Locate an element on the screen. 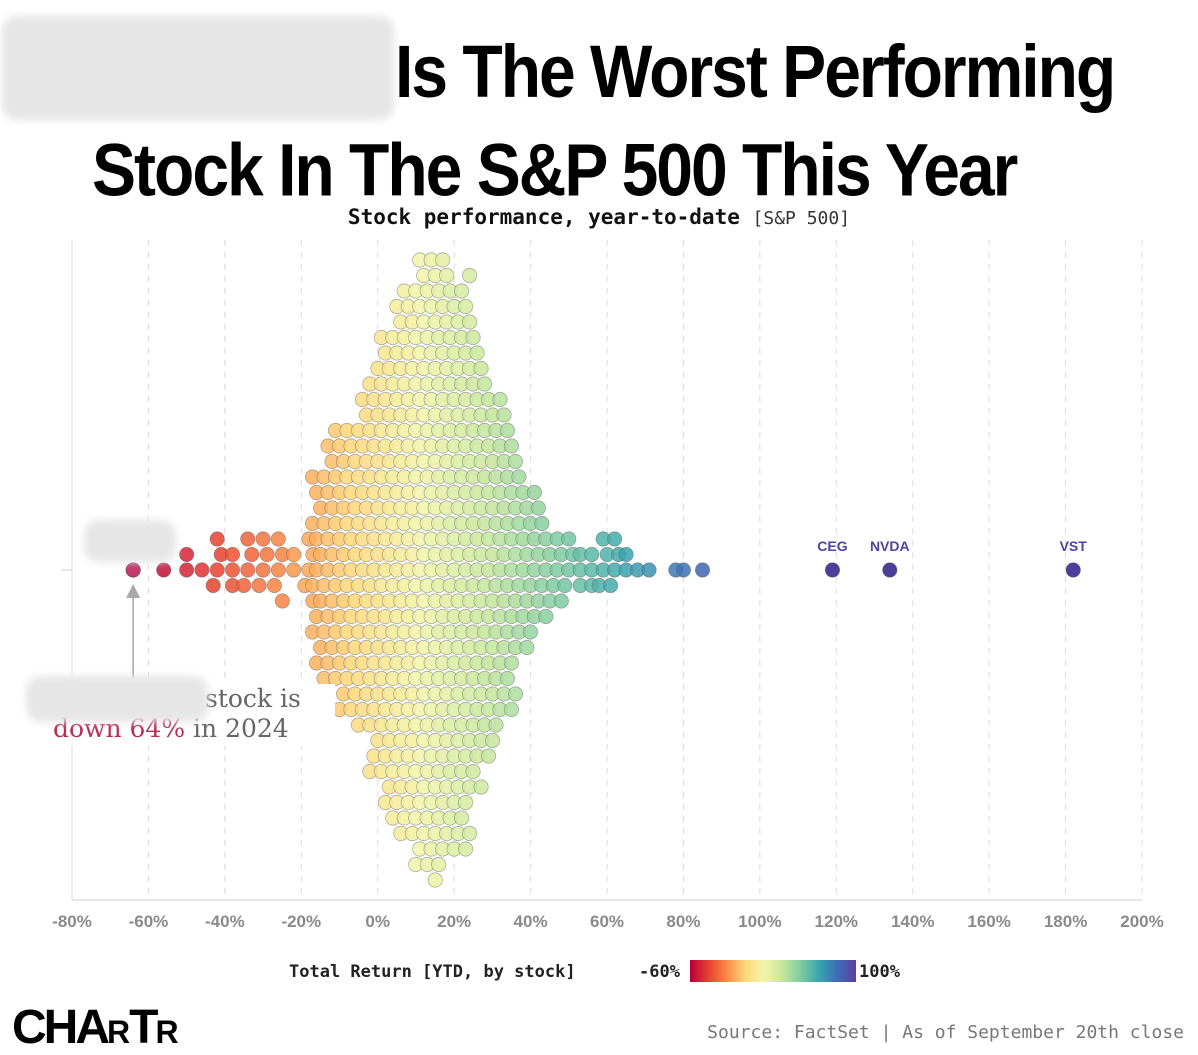 This screenshot has width=1198, height=1055. x-tick-label: -20% is located at coordinates (301, 921).